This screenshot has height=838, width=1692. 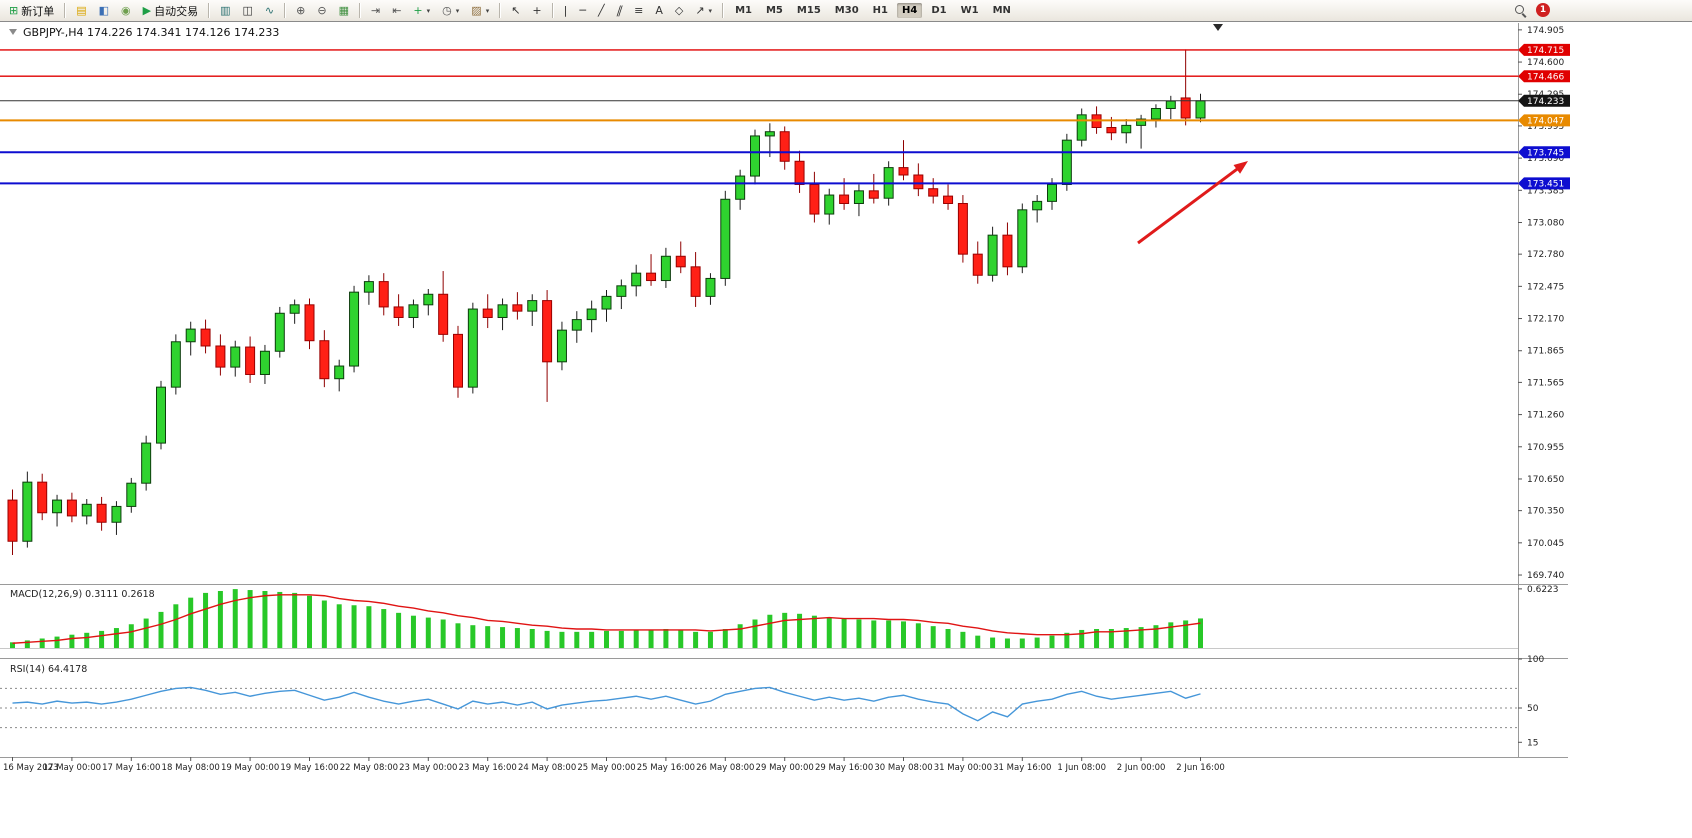 I want to click on indicators-button: + ▾, so click(x=421, y=11).